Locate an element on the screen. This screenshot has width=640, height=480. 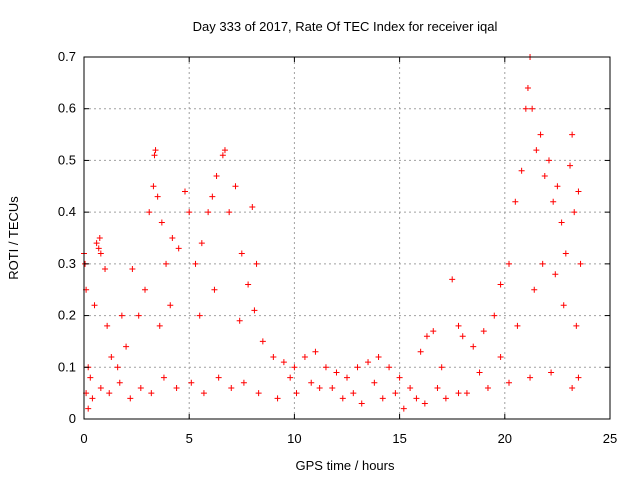
y-tick-labels: 0 0.1 0.2 0.3 0.4 0.5 0.6 0.7 is located at coordinates (67, 237).